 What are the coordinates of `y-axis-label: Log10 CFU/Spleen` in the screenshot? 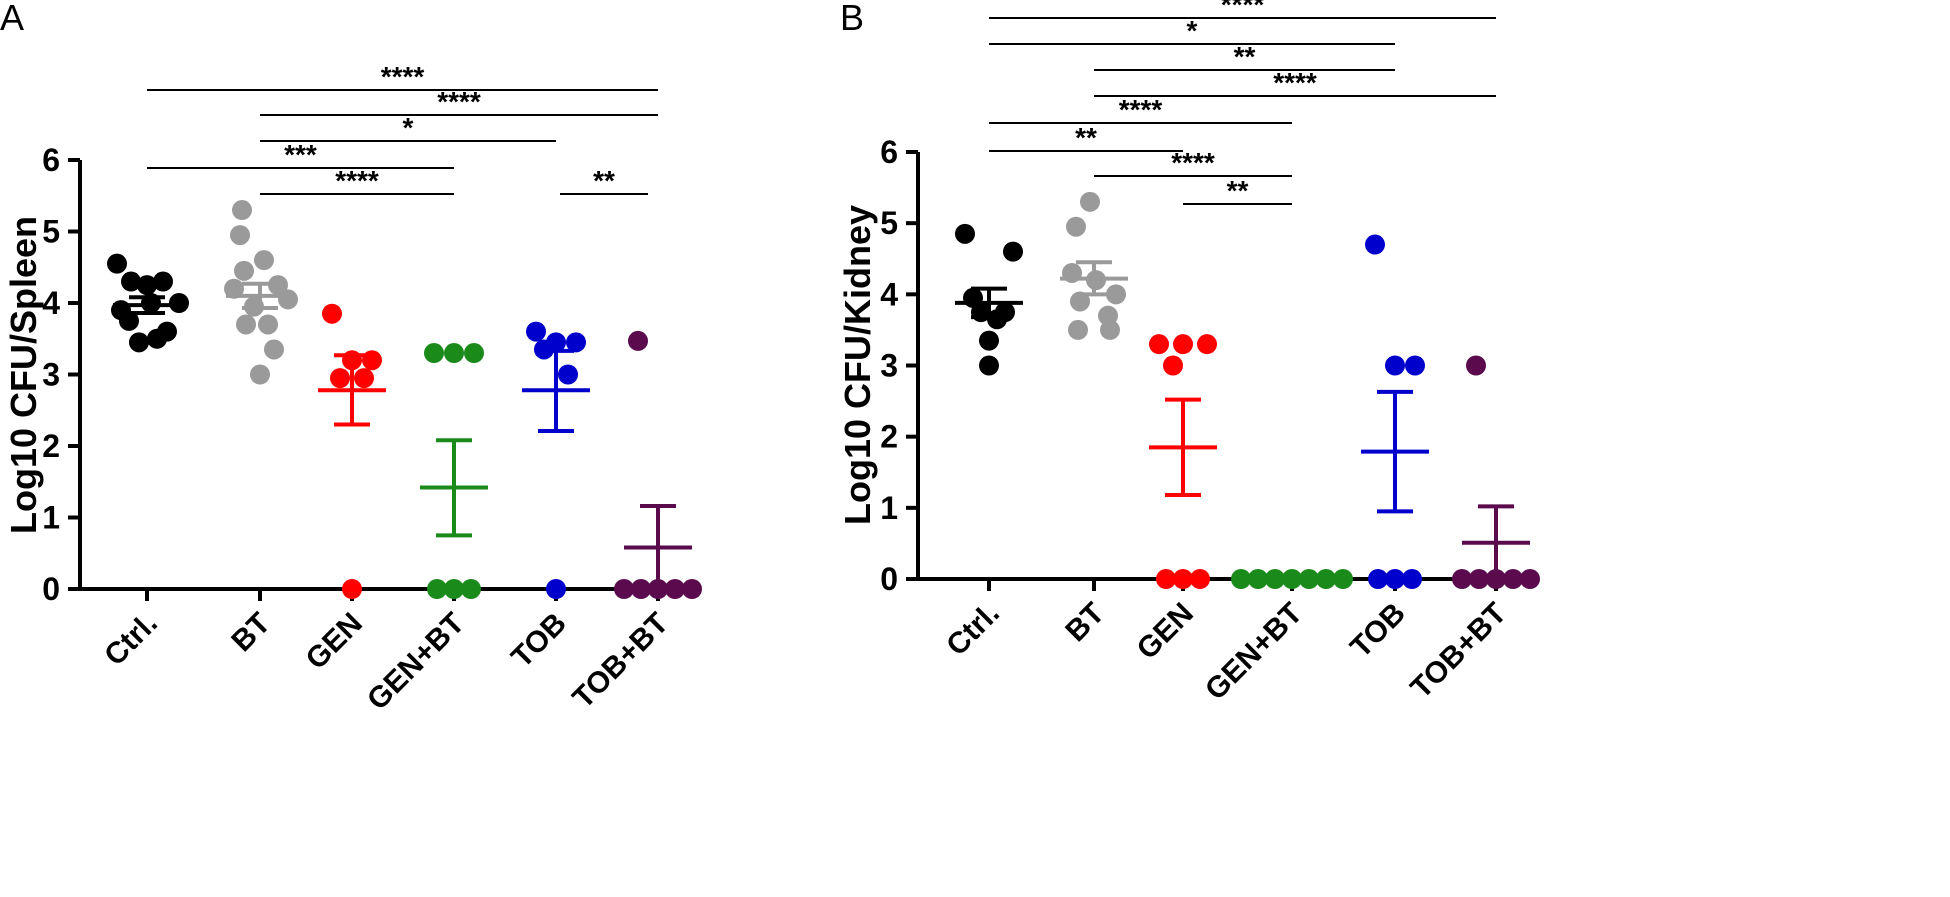 It's located at (23, 375).